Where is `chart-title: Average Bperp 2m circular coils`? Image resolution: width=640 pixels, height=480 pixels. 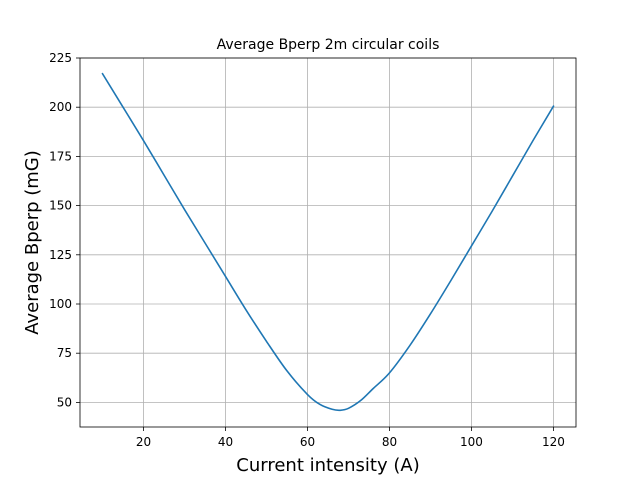
chart-title: Average Bperp 2m circular coils is located at coordinates (328, 45).